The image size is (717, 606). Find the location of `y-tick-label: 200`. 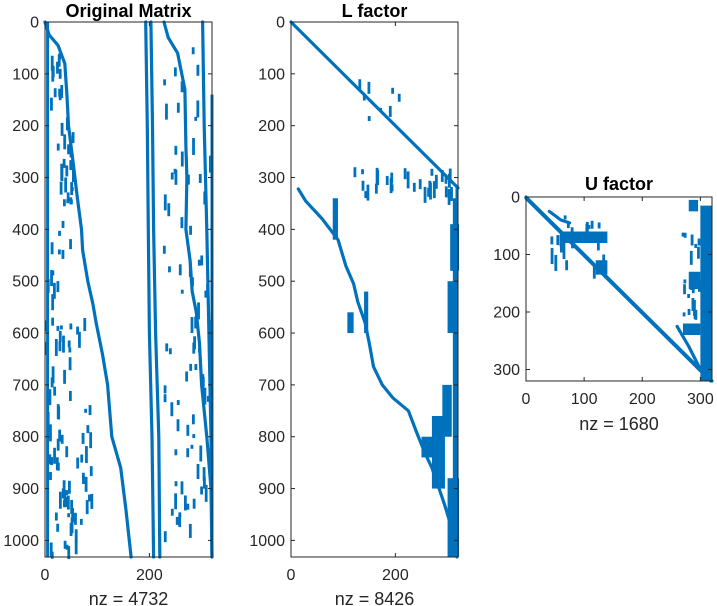

y-tick-label: 200 is located at coordinates (25, 126).